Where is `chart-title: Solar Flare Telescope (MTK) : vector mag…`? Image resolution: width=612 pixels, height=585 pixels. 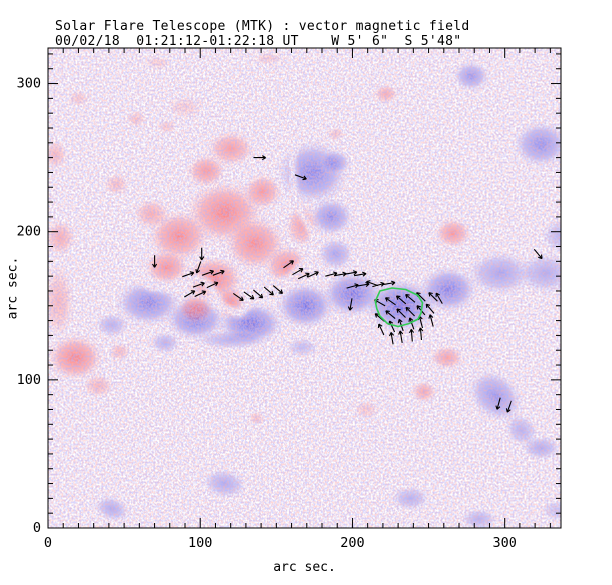 chart-title: Solar Flare Telescope (MTK) : vector mag… is located at coordinates (262, 26).